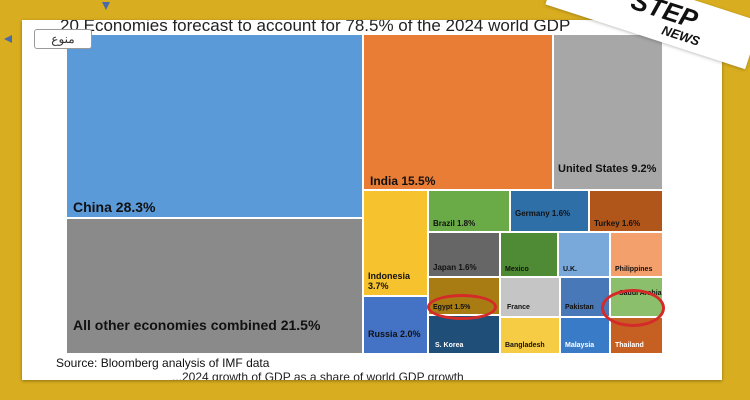 This screenshot has width=750, height=400. What do you see at coordinates (394, 334) in the screenshot?
I see `tile-label-russia: Russia 2.0%` at bounding box center [394, 334].